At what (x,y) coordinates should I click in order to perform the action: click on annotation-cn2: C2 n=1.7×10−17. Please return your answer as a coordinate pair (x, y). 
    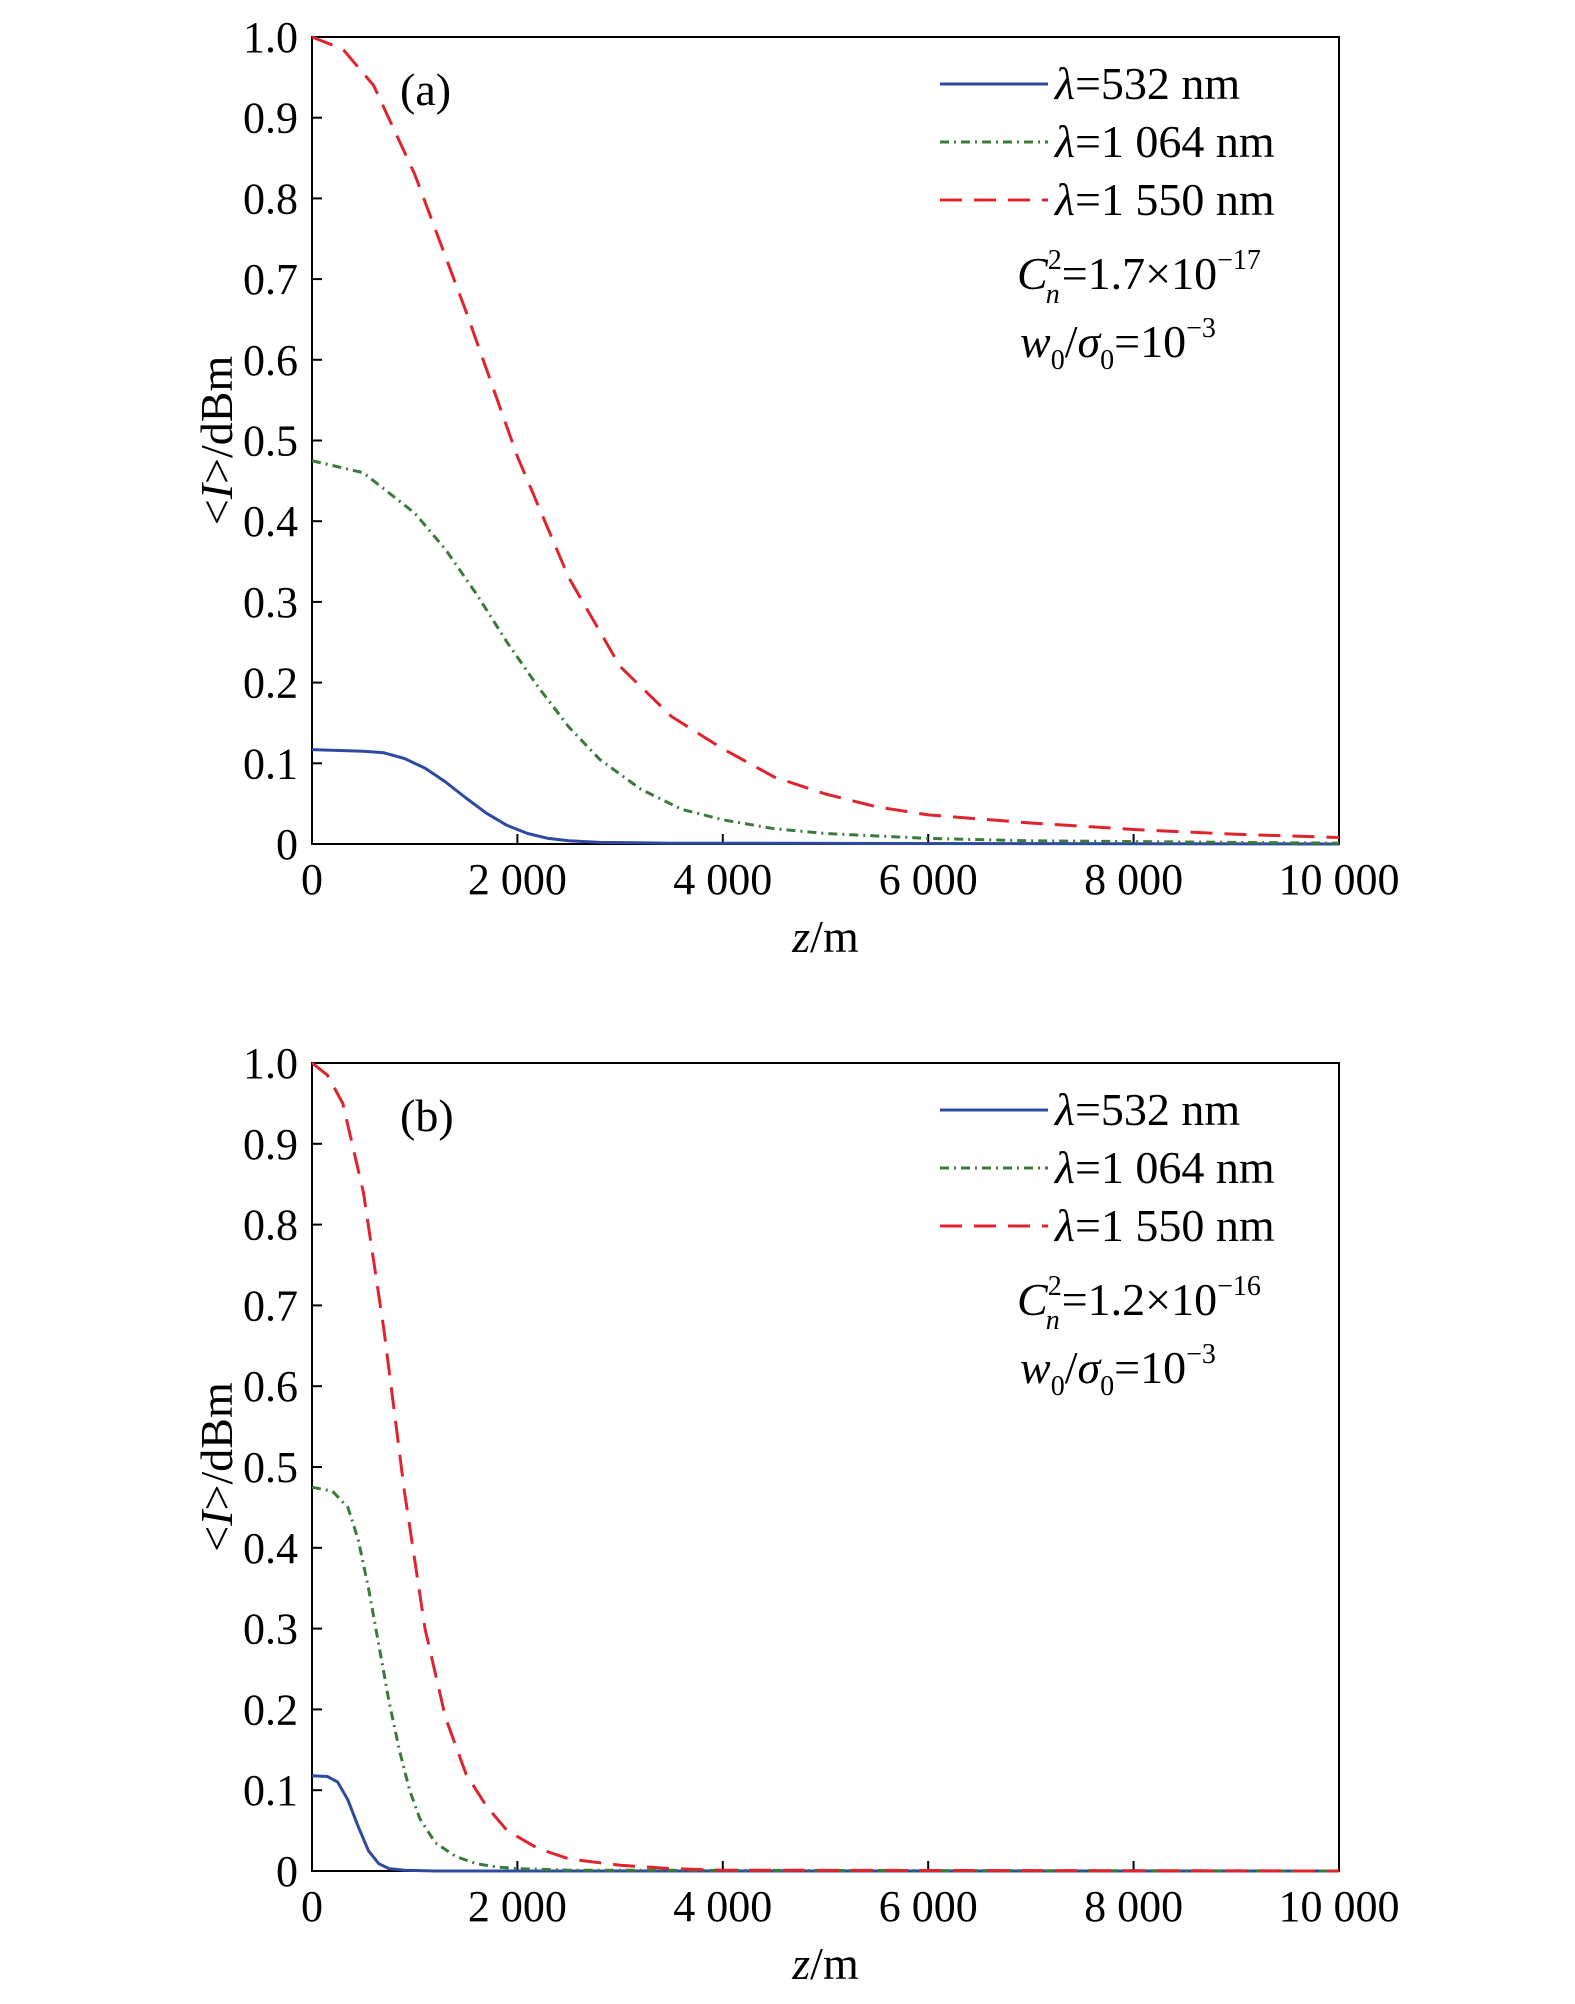
    Looking at the image, I should click on (1139, 277).